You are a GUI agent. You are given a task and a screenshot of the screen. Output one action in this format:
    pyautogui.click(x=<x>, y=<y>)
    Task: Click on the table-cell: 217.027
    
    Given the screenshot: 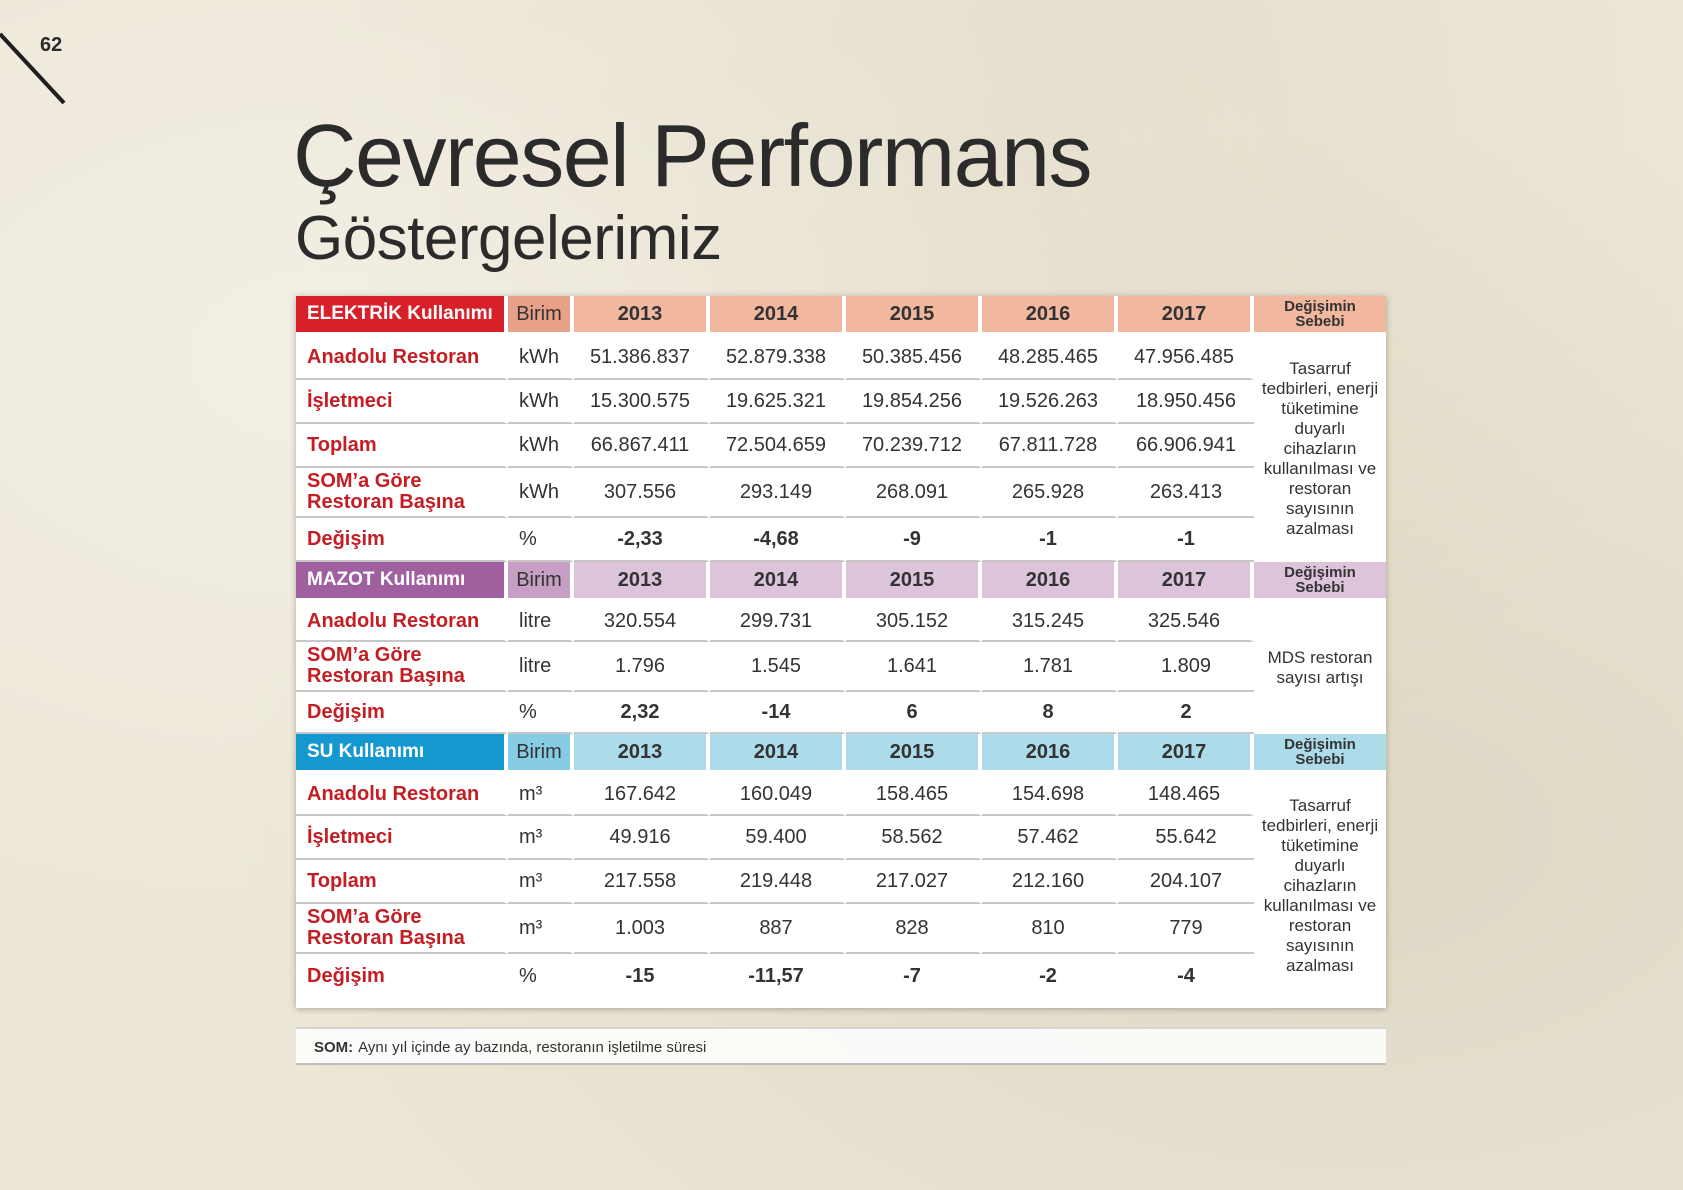 What is the action you would take?
    pyautogui.click(x=914, y=882)
    